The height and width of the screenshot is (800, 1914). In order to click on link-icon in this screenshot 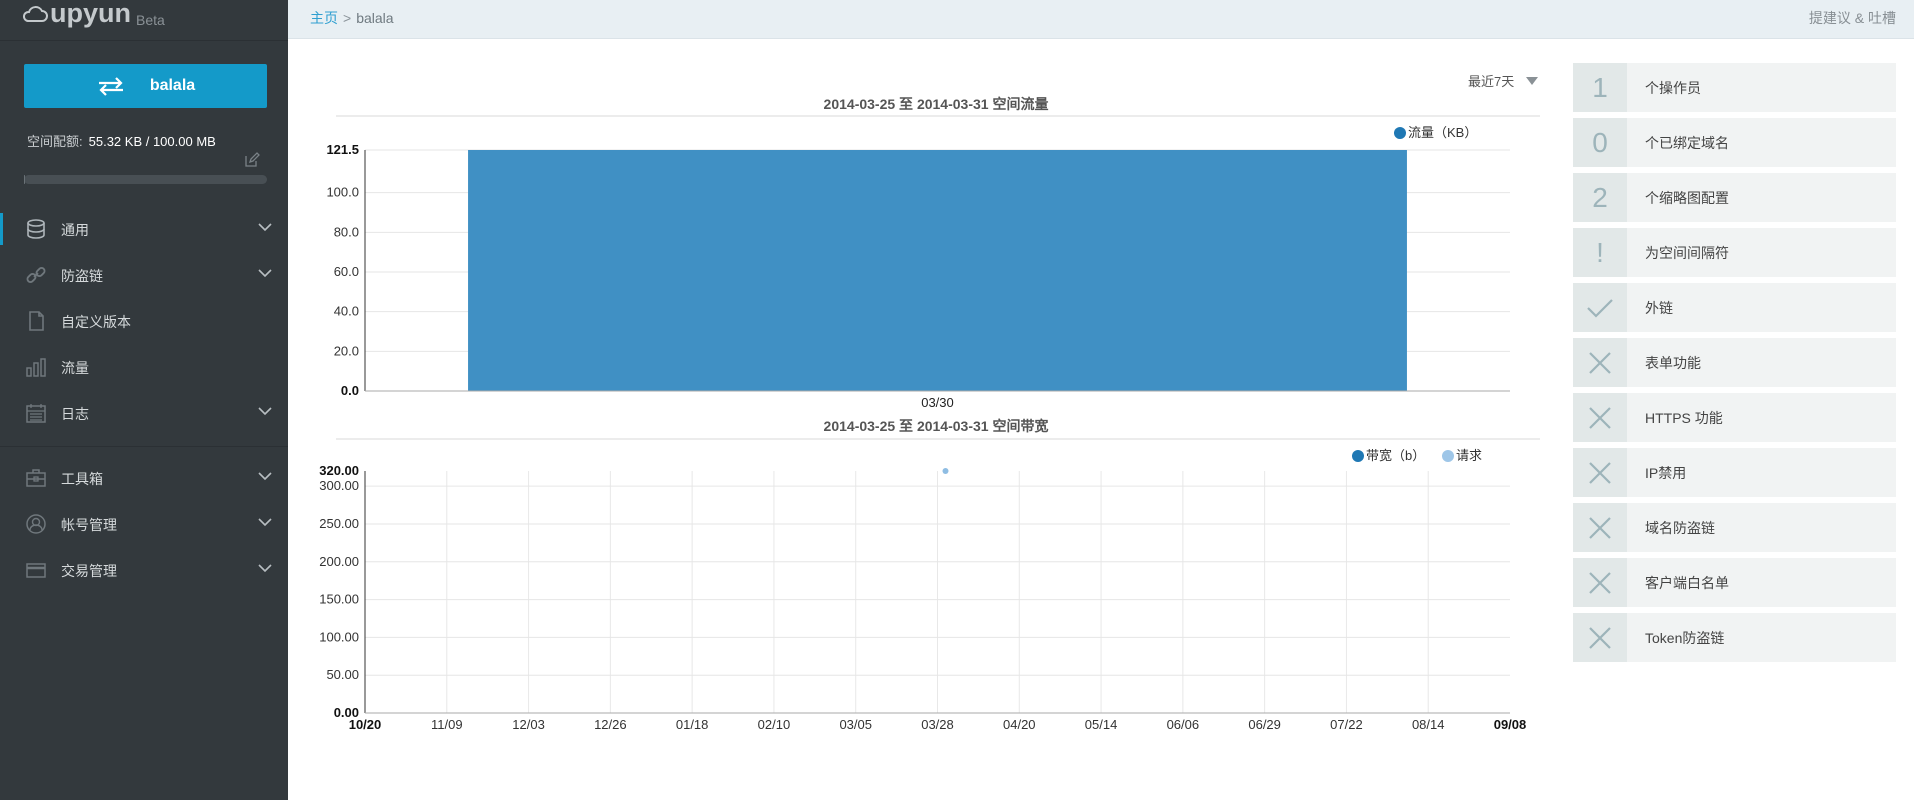, I will do `click(36, 275)`.